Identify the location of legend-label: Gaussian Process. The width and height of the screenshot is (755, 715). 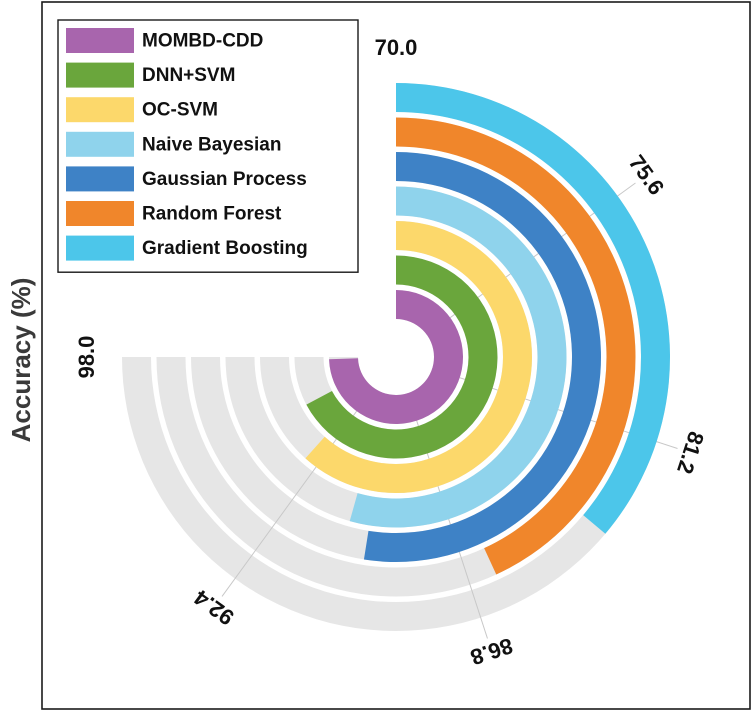
(224, 179).